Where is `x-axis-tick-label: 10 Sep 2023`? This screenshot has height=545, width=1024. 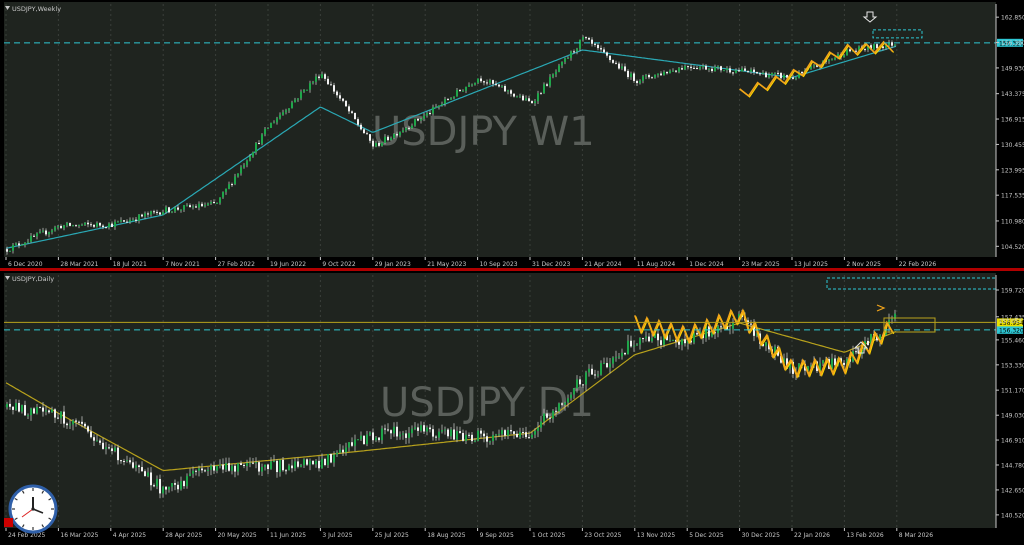 x-axis-tick-label: 10 Sep 2023 is located at coordinates (499, 264).